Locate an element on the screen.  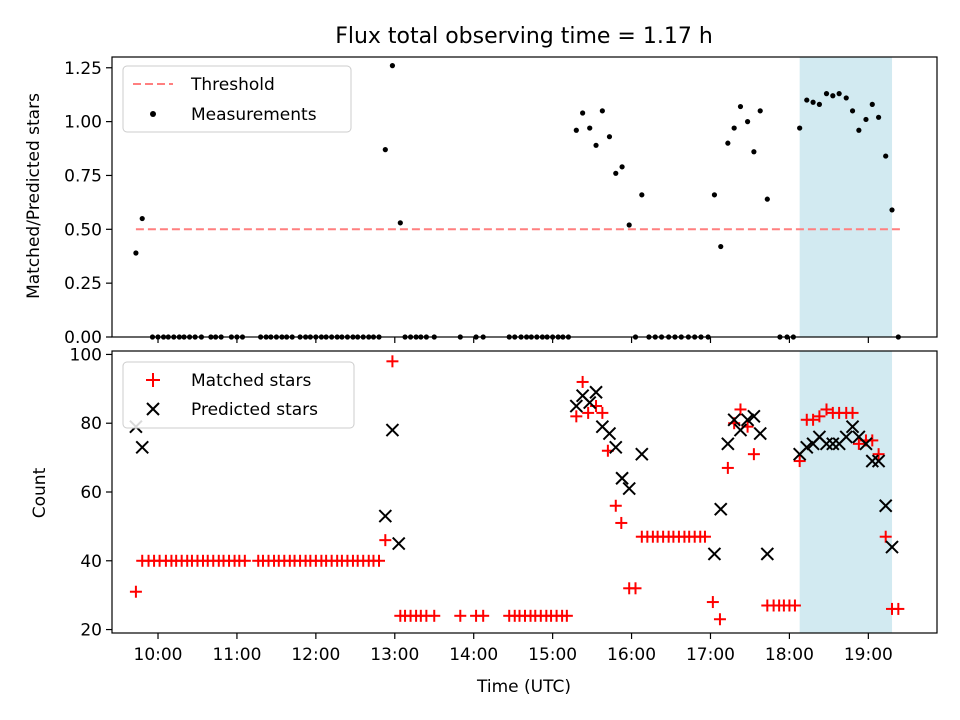
x-tick-label: 19:00 is located at coordinates (868, 655).